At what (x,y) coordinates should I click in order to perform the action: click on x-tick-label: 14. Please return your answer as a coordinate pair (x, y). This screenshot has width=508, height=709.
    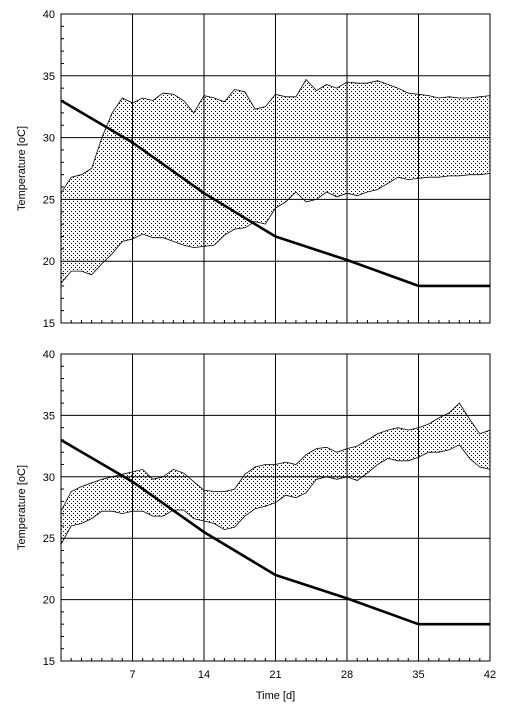
    Looking at the image, I should click on (204, 675).